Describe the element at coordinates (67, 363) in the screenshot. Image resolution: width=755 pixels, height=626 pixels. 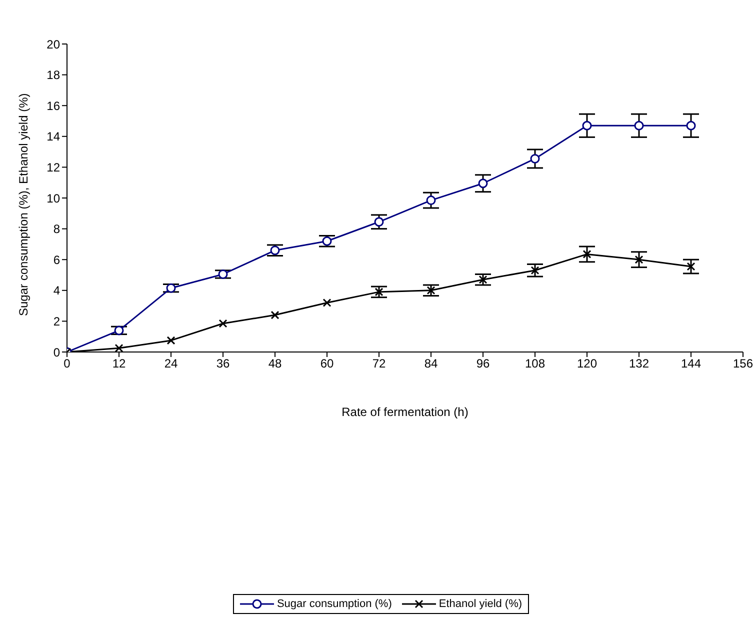
I see `x-tick-label: 0` at that location.